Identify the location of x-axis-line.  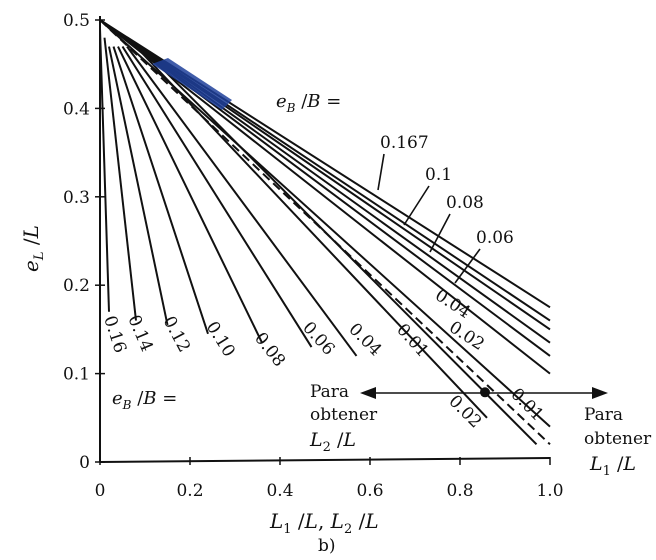
(325, 460).